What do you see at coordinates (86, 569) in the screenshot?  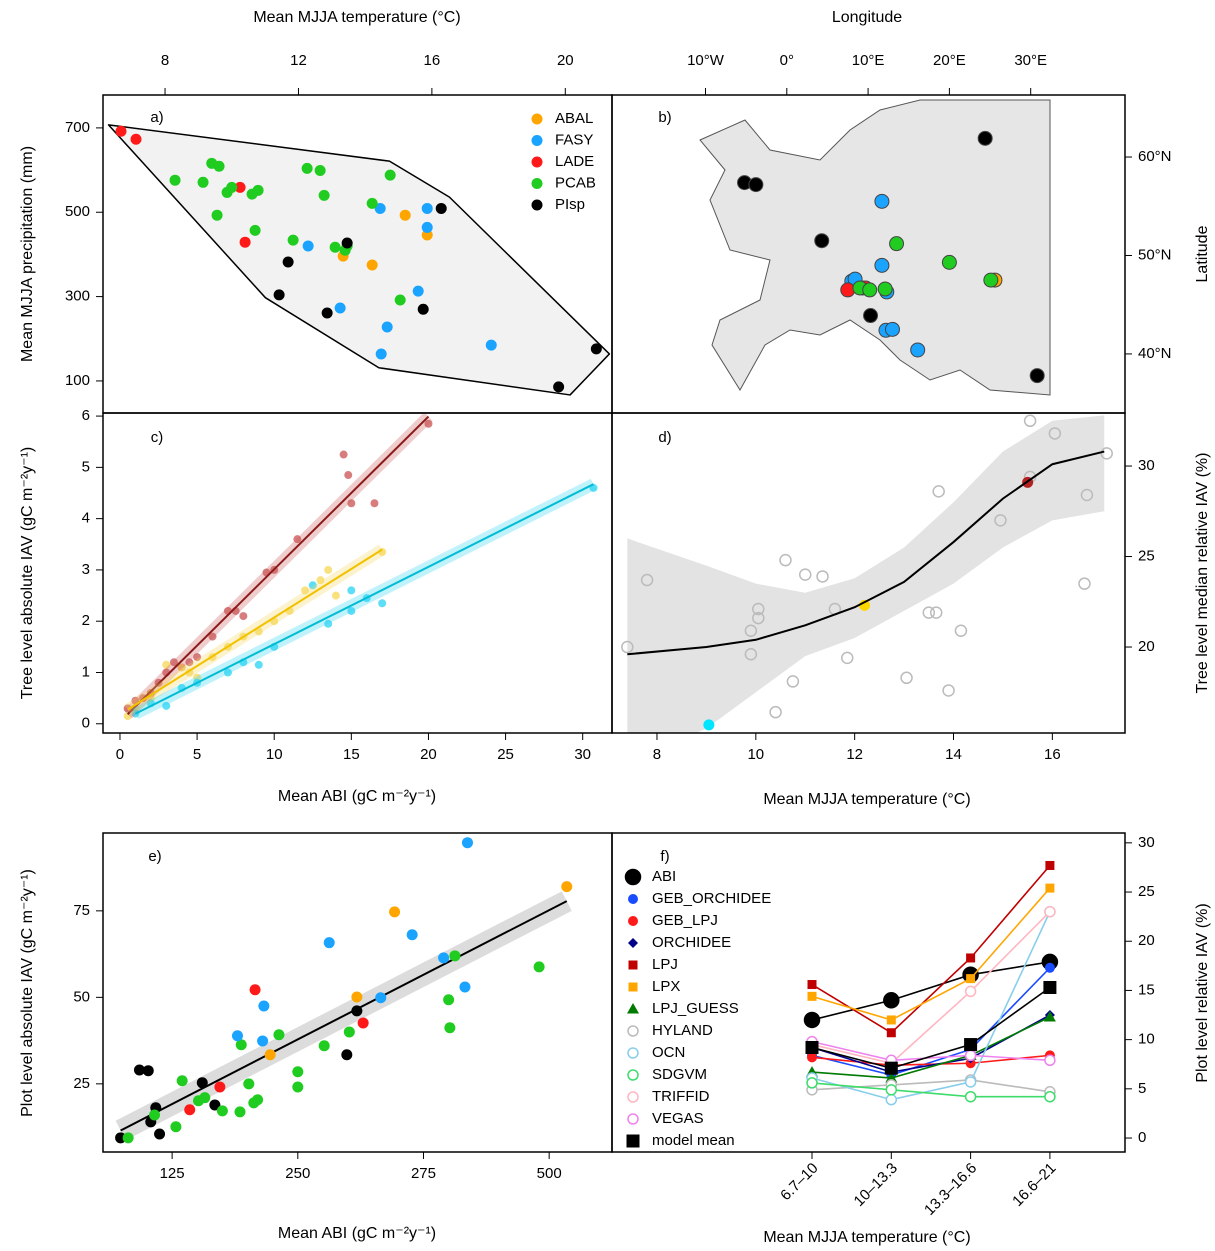 I see `y-tick-label: 3` at bounding box center [86, 569].